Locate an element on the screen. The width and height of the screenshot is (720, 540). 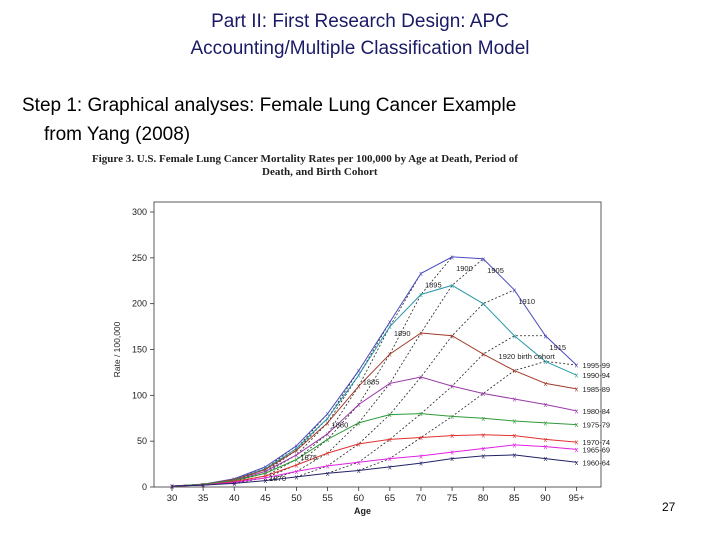
series-label: 1985-89 is located at coordinates (597, 389).